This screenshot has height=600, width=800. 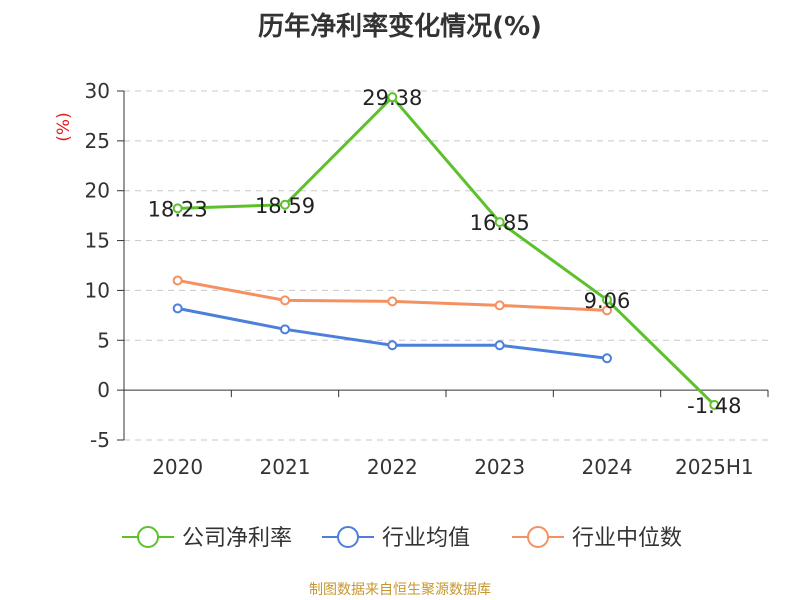 I want to click on data-source-note: 制图数据来自恒生聚源数据库, so click(x=400, y=590).